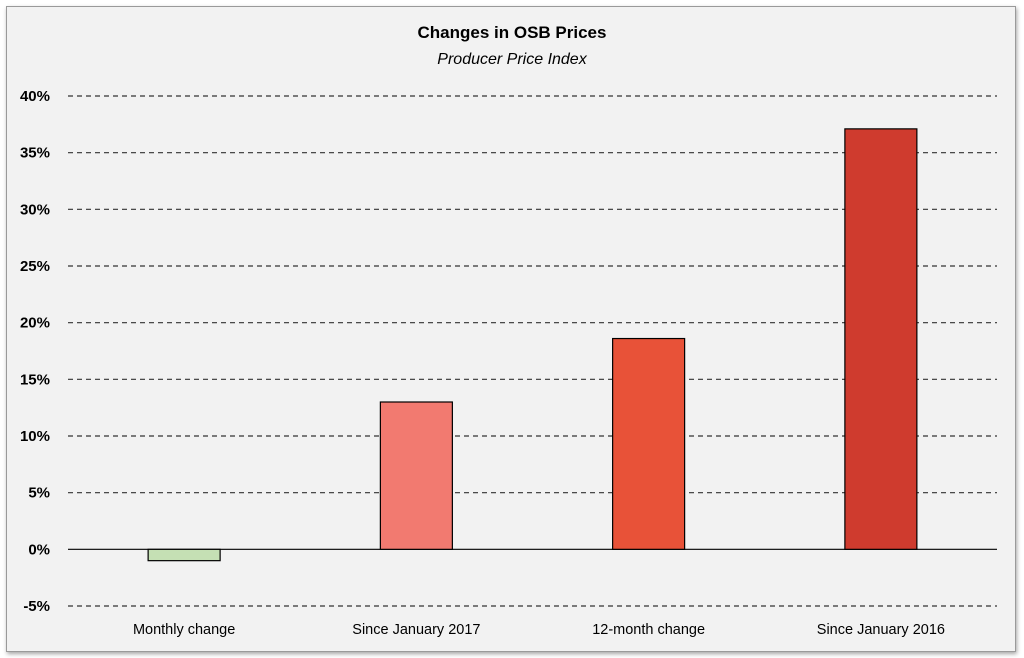 The height and width of the screenshot is (658, 1024). What do you see at coordinates (416, 630) in the screenshot?
I see `x-tick-label: Since January 2017` at bounding box center [416, 630].